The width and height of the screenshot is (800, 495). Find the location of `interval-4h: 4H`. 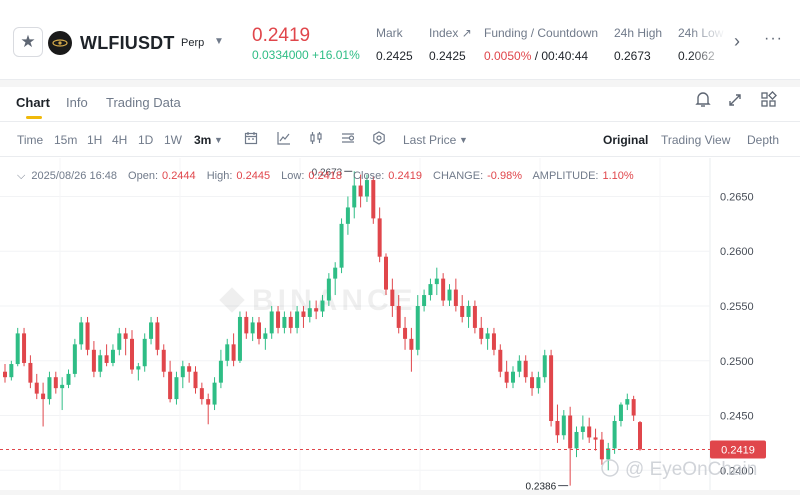

interval-4h: 4H is located at coordinates (120, 140).